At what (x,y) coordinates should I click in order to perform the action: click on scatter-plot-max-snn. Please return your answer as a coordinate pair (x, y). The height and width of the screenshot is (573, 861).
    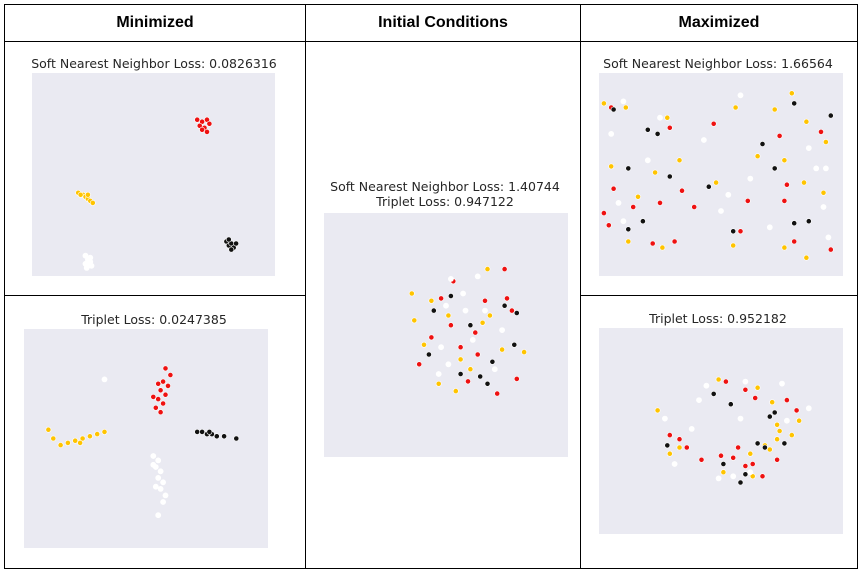
    Looking at the image, I should click on (721, 174).